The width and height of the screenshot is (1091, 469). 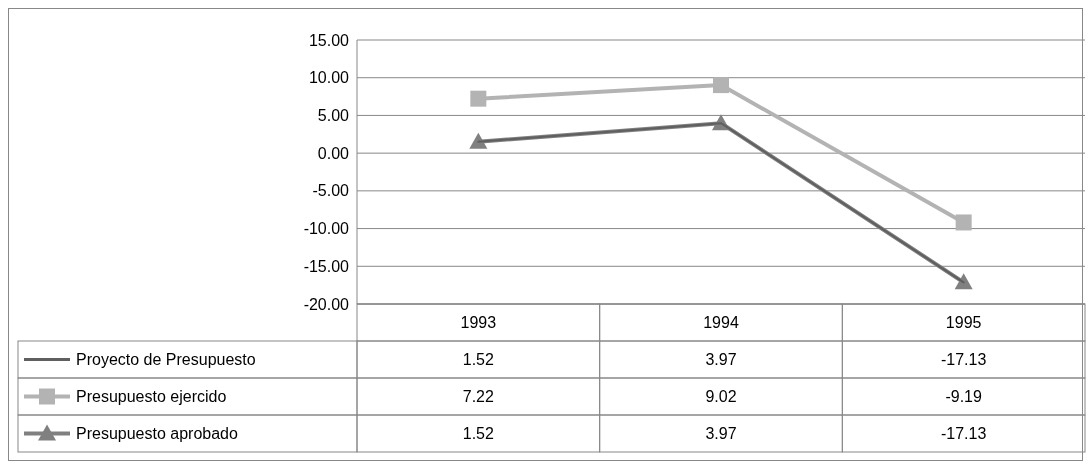 I want to click on y-tick-label: -10.00, so click(x=326, y=229).